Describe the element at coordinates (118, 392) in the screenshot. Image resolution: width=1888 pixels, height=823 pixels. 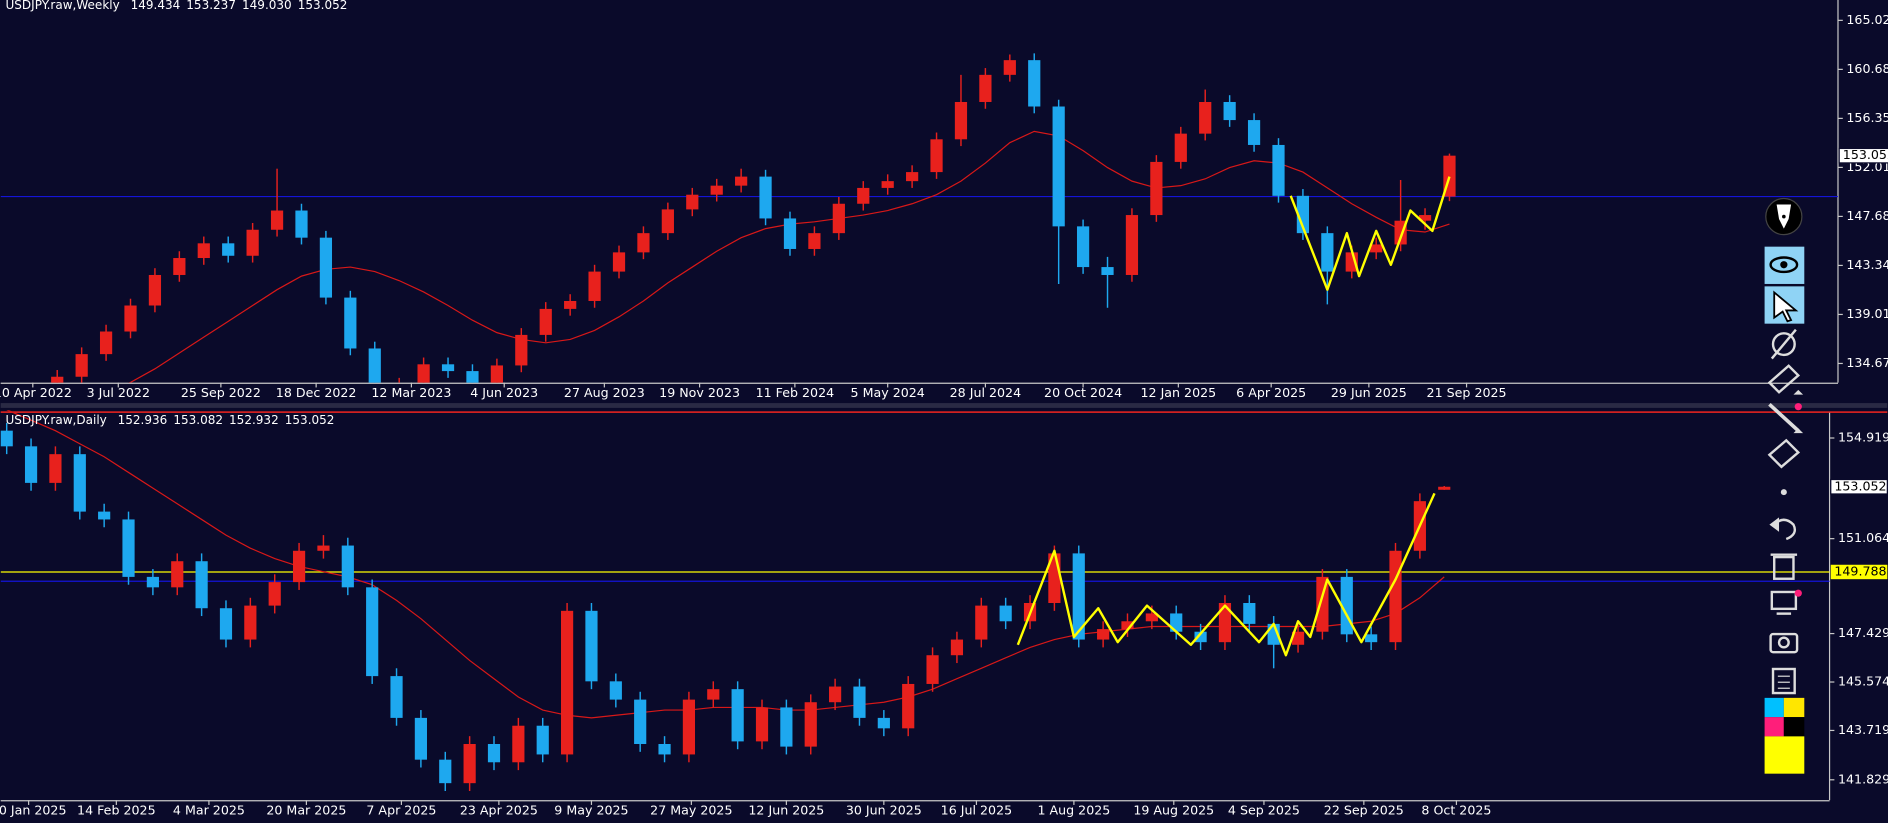
I see `x-tick-label: 3 Jul 2022` at that location.